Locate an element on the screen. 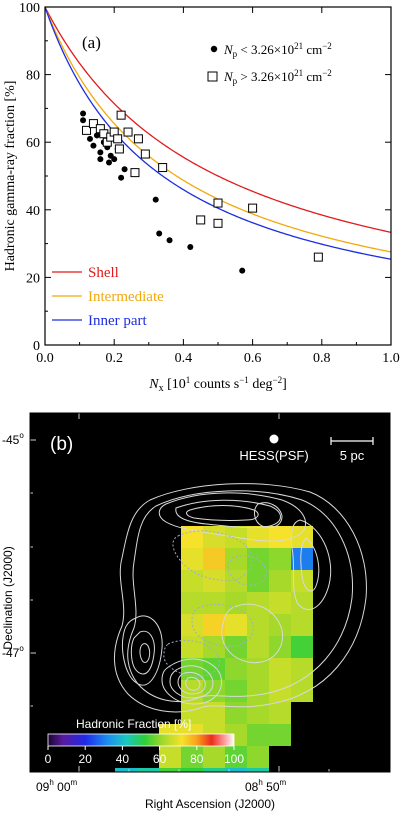 The height and width of the screenshot is (817, 400). y-axis-label: Hadronic gamma-ray fraction [%] is located at coordinates (10, 176).